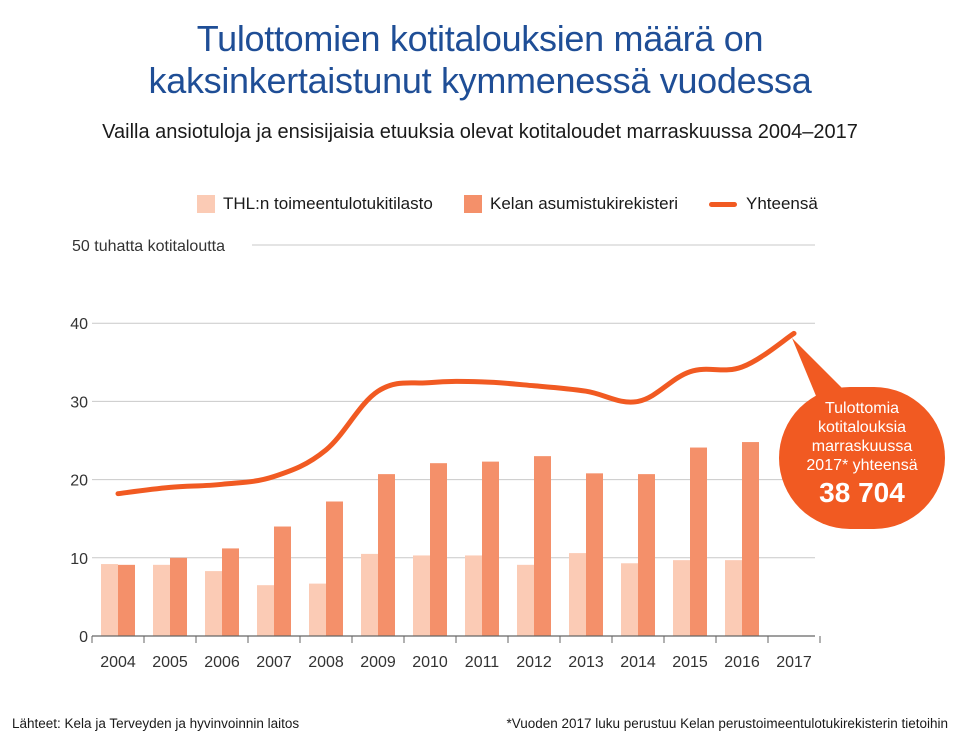 Image resolution: width=960 pixels, height=740 pixels. Describe the element at coordinates (782, 203) in the screenshot. I see `legend-label-total: Yhteensä` at that location.